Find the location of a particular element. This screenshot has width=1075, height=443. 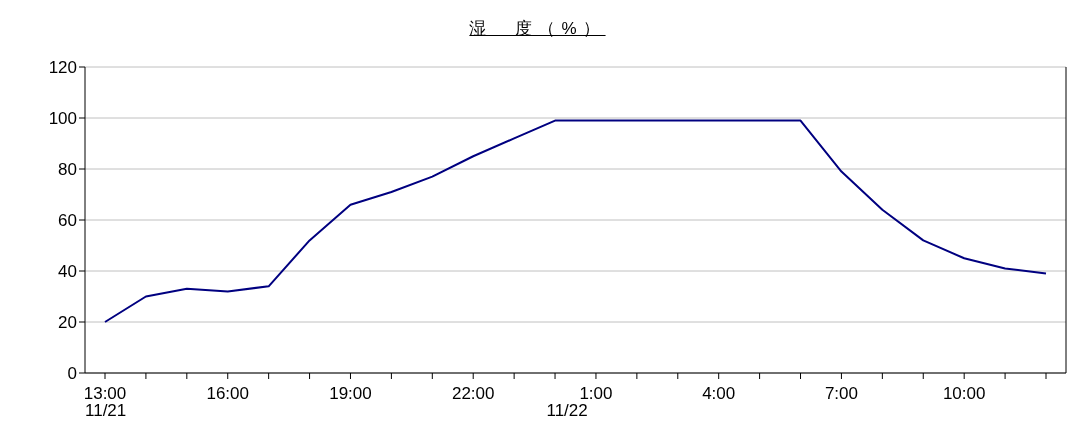

x-tick-label: 10:00 is located at coordinates (964, 393).